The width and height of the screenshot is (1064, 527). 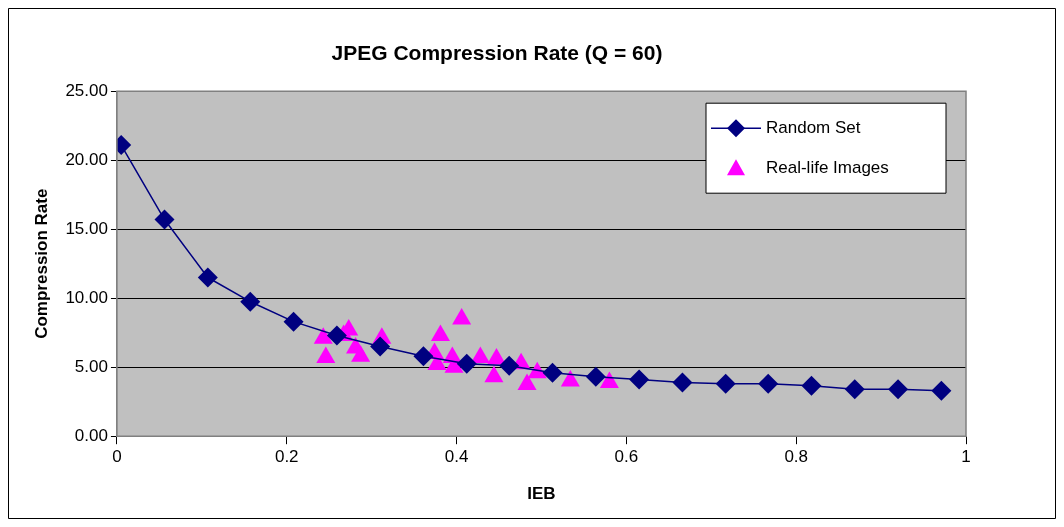 I want to click on y-tick-label: 20.00, so click(x=86, y=159).